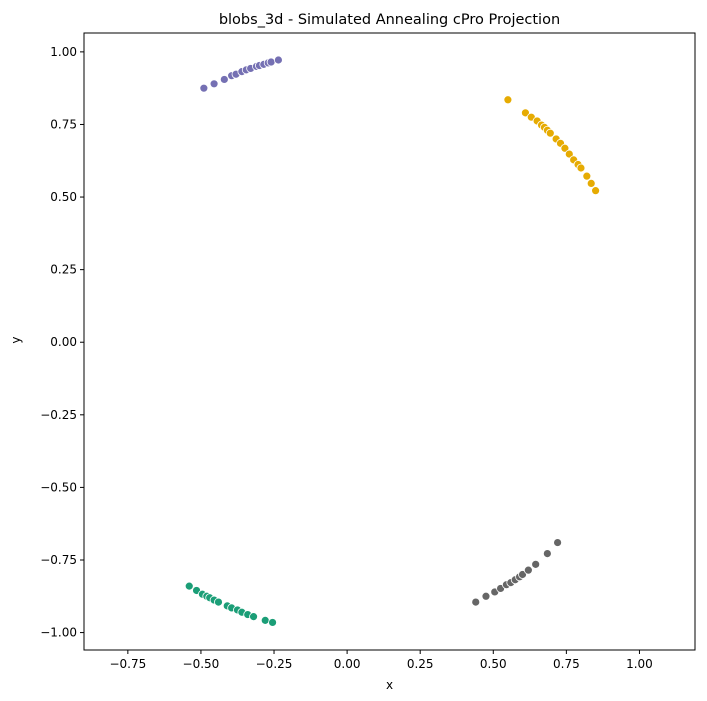  What do you see at coordinates (16, 339) in the screenshot?
I see `y-axis-label: y` at bounding box center [16, 339].